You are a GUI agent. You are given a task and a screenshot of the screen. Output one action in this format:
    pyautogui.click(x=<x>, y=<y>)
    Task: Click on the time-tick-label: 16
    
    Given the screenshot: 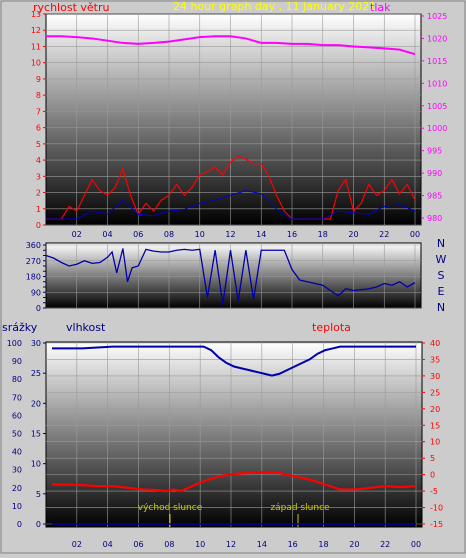 What is the action you would take?
    pyautogui.click(x=292, y=234)
    